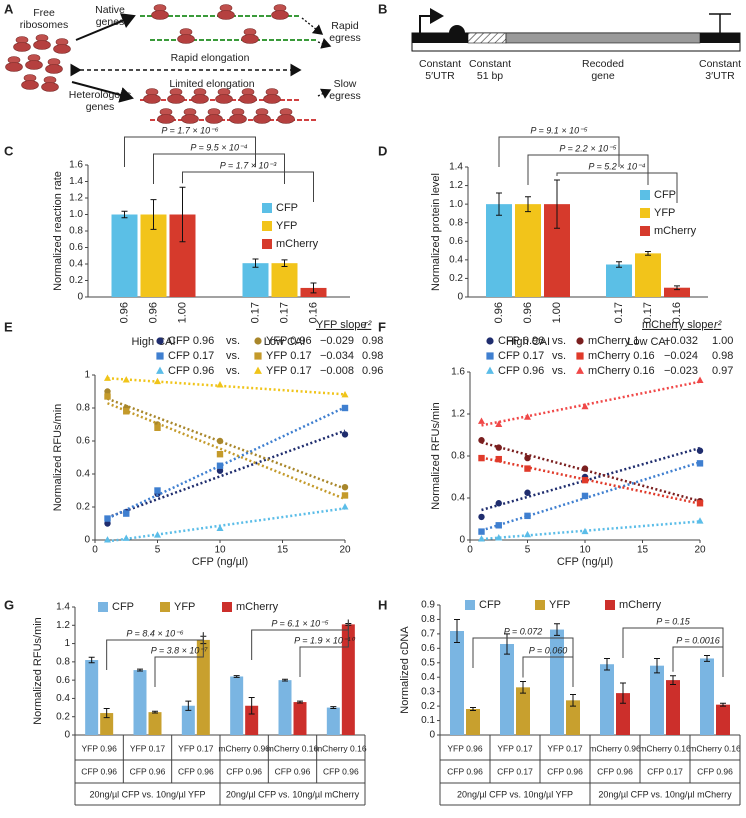 Image resolution: width=746 pixels, height=818 pixels. I want to click on x-tick-label: High CAI, so click(153, 342).